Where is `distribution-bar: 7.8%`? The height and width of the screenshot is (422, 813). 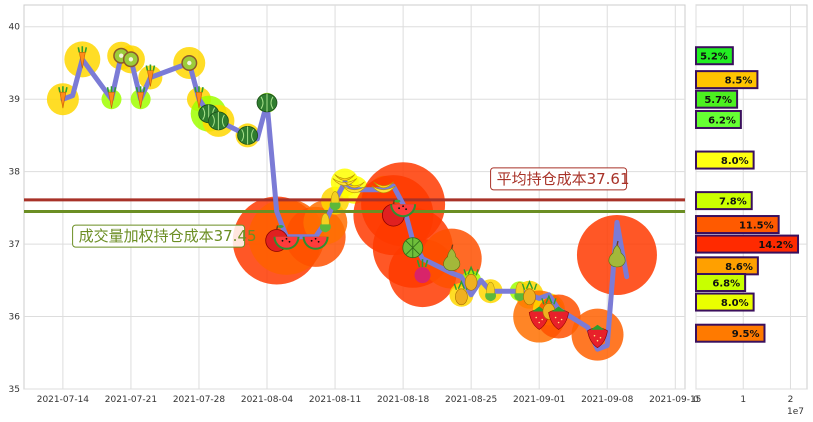
distribution-bar: 7.8% is located at coordinates (724, 201).